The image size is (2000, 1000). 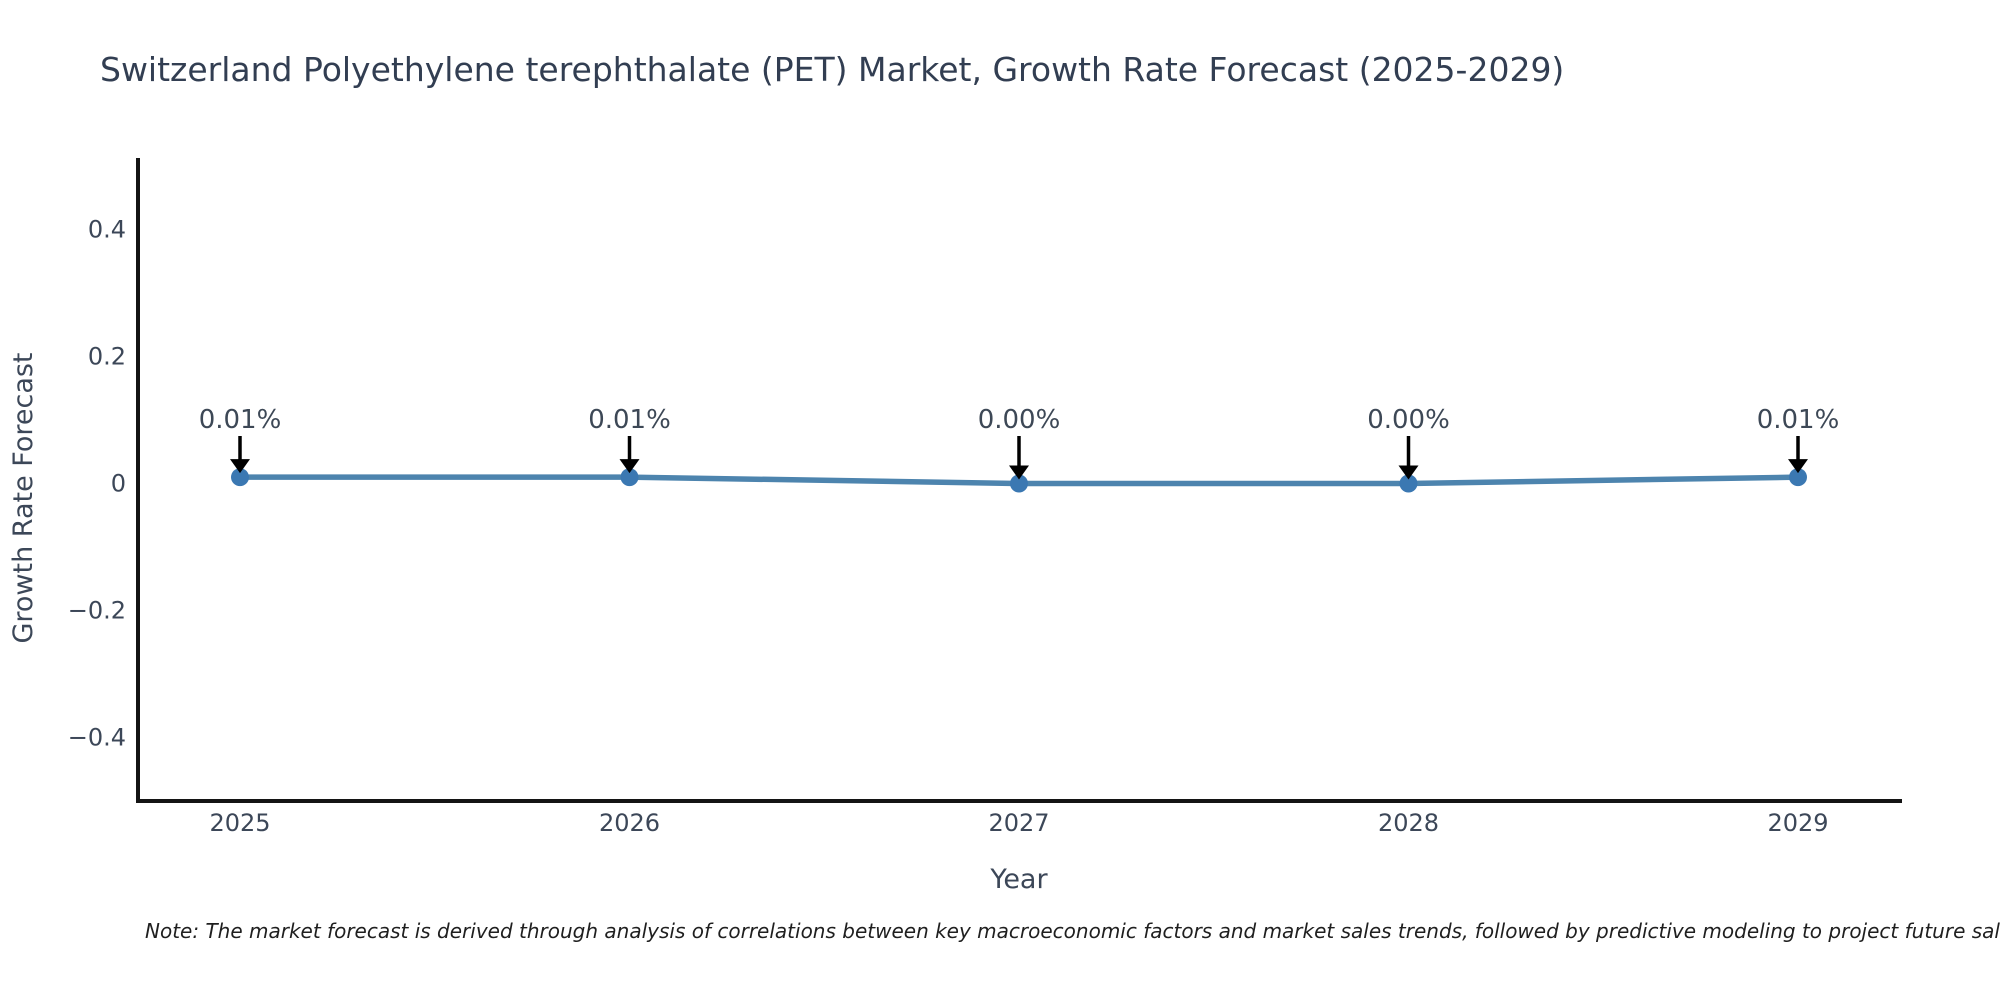 I want to click on x-tick-label: 2026, so click(x=629, y=823).